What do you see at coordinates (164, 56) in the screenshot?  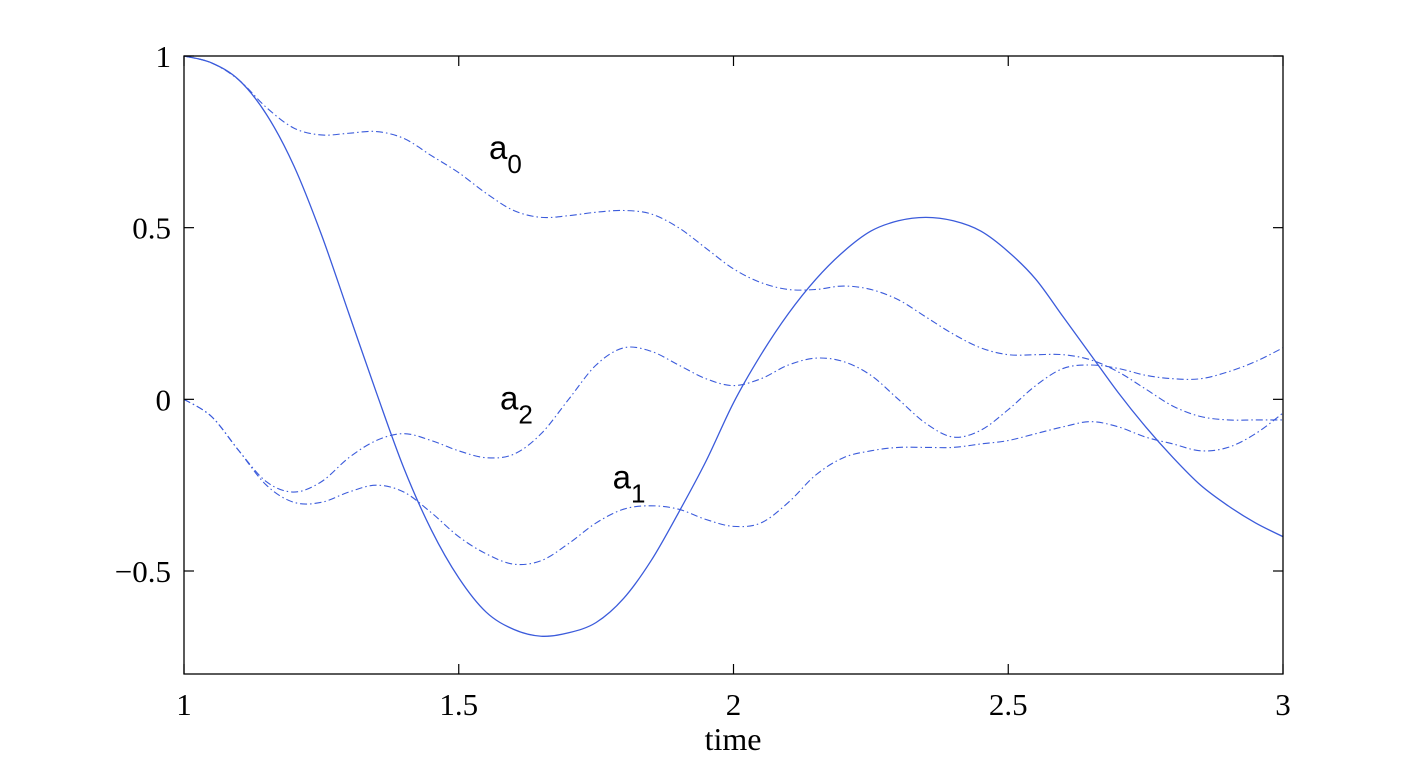 I see `y-tick-label: 1` at bounding box center [164, 56].